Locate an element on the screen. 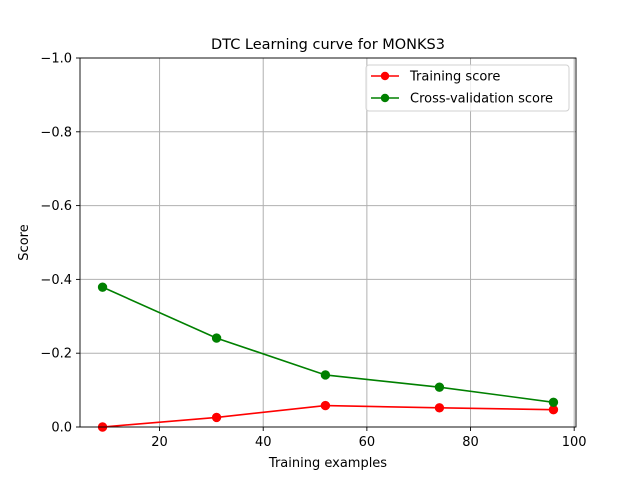 This screenshot has width=640, height=480. legend-label-training-score: Training score is located at coordinates (454, 77).